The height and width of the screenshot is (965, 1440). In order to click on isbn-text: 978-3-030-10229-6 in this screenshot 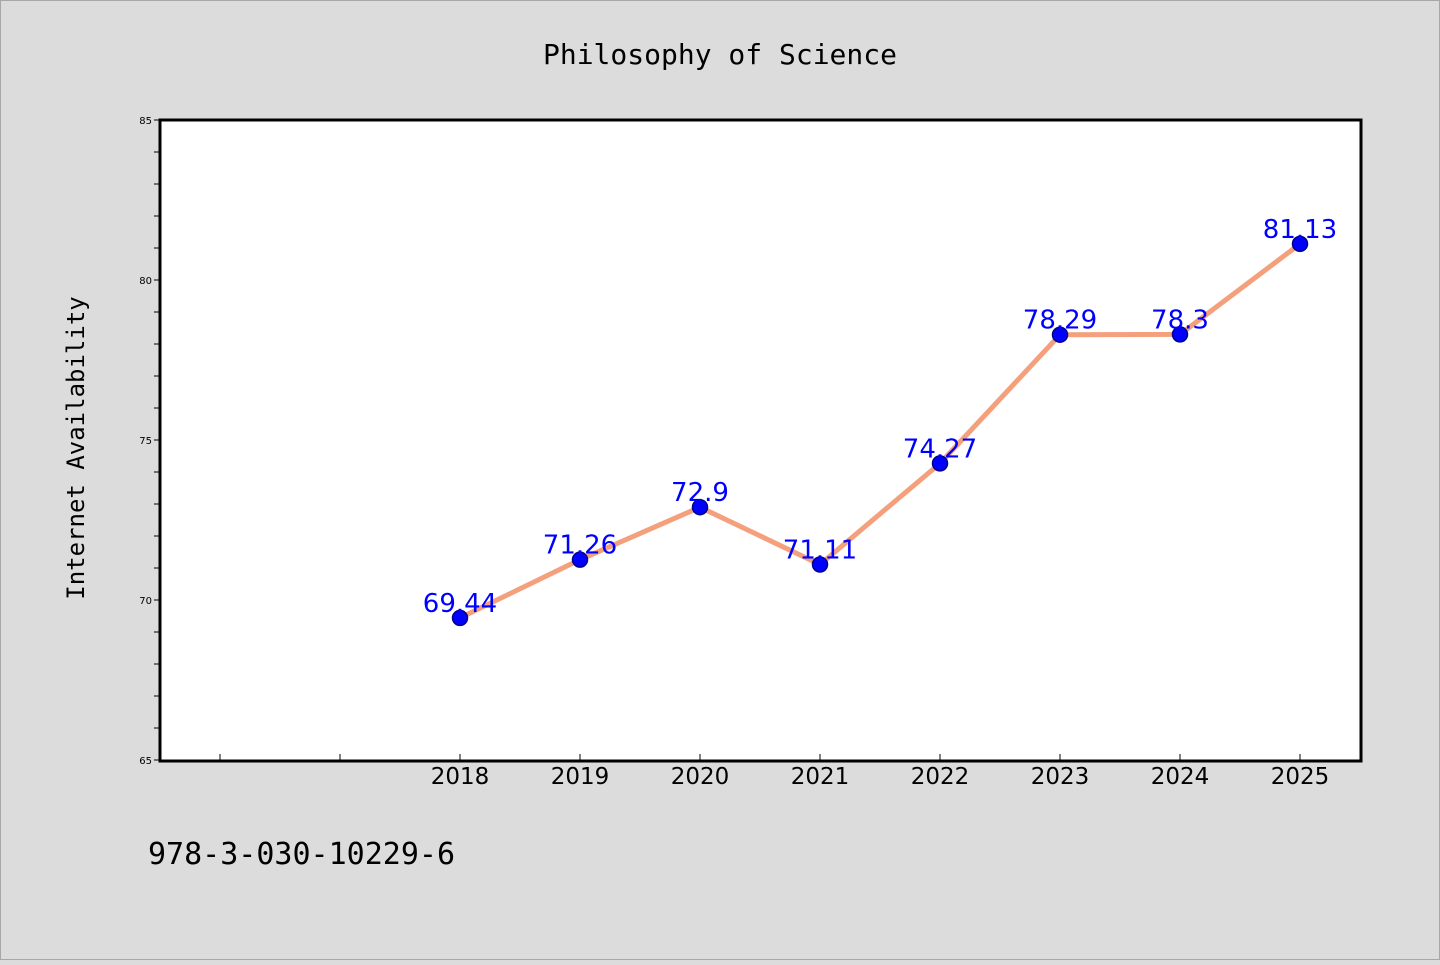, I will do `click(301, 854)`.